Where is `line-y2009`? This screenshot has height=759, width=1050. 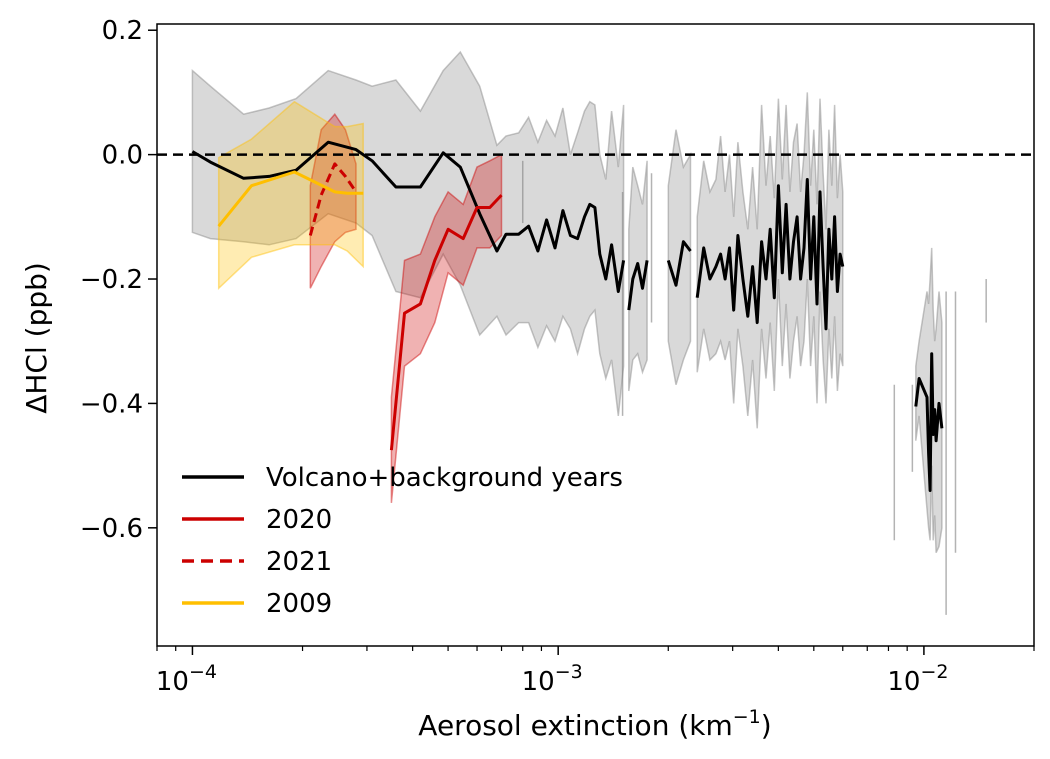
line-y2009 is located at coordinates (290, 199).